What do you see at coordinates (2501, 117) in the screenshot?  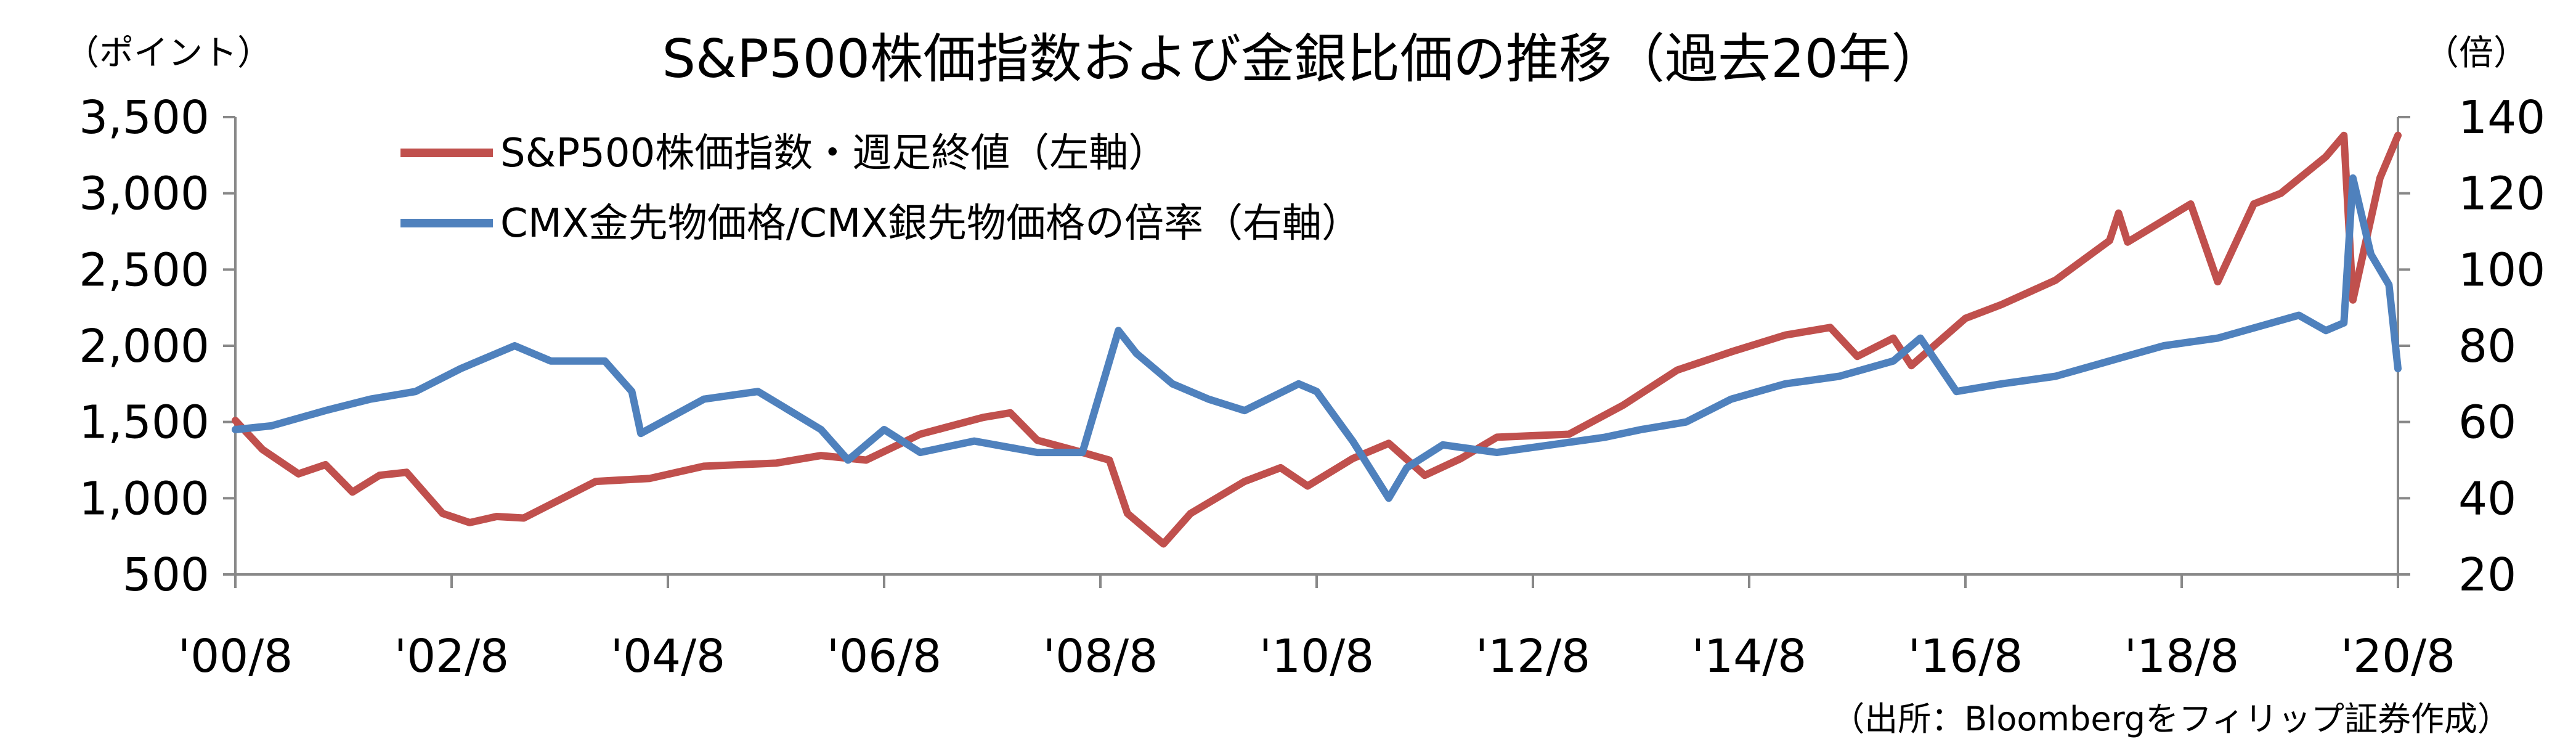 I see `right-axis-tick-label: 140` at bounding box center [2501, 117].